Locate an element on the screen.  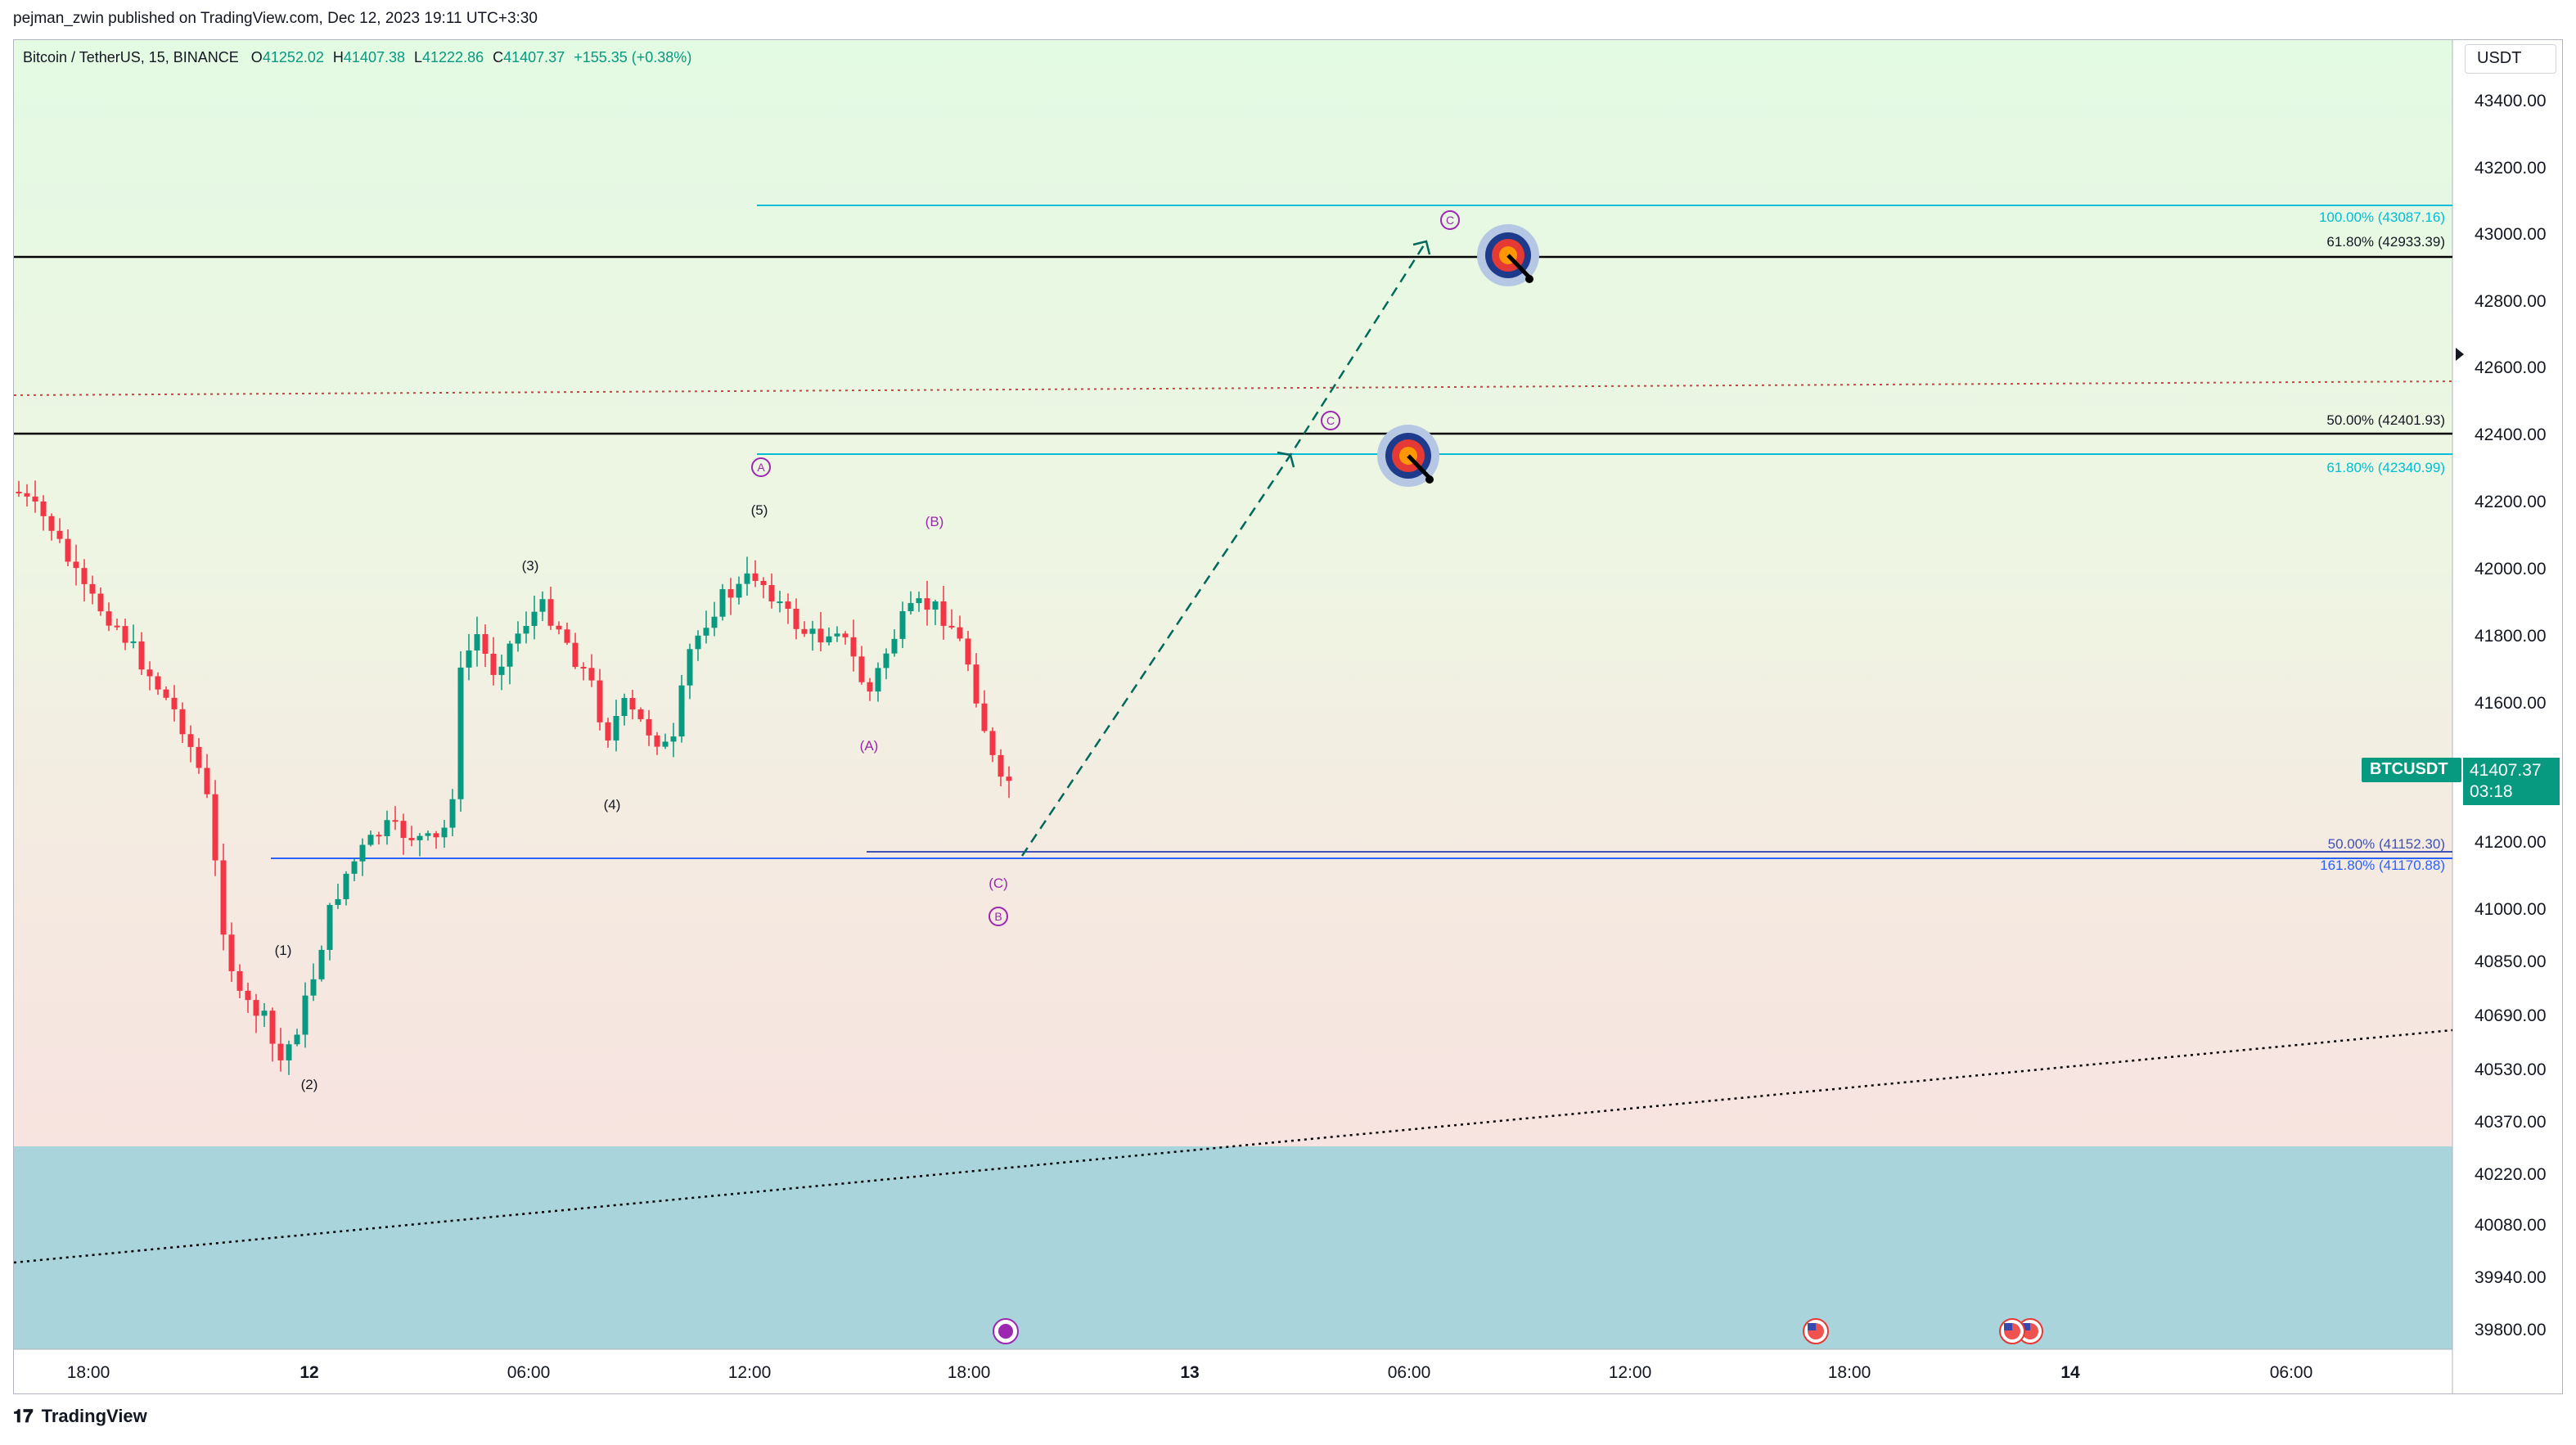
price-tick: 42600.00 is located at coordinates (2511, 367).